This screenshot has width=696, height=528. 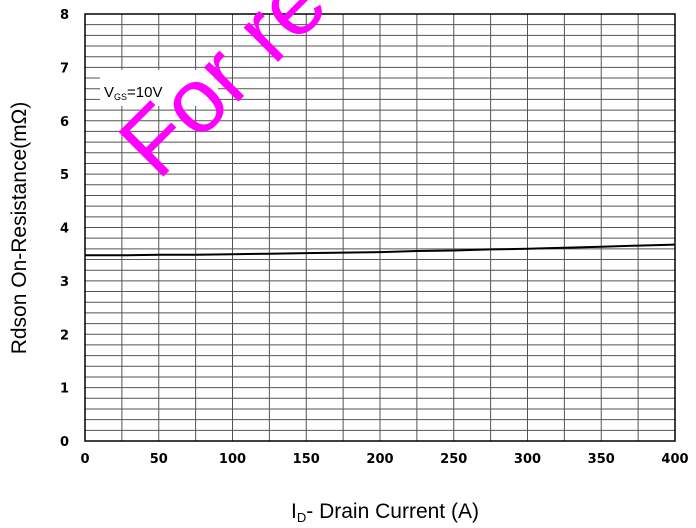 What do you see at coordinates (133, 93) in the screenshot?
I see `annotation-vgs-text: VGS=10V` at bounding box center [133, 93].